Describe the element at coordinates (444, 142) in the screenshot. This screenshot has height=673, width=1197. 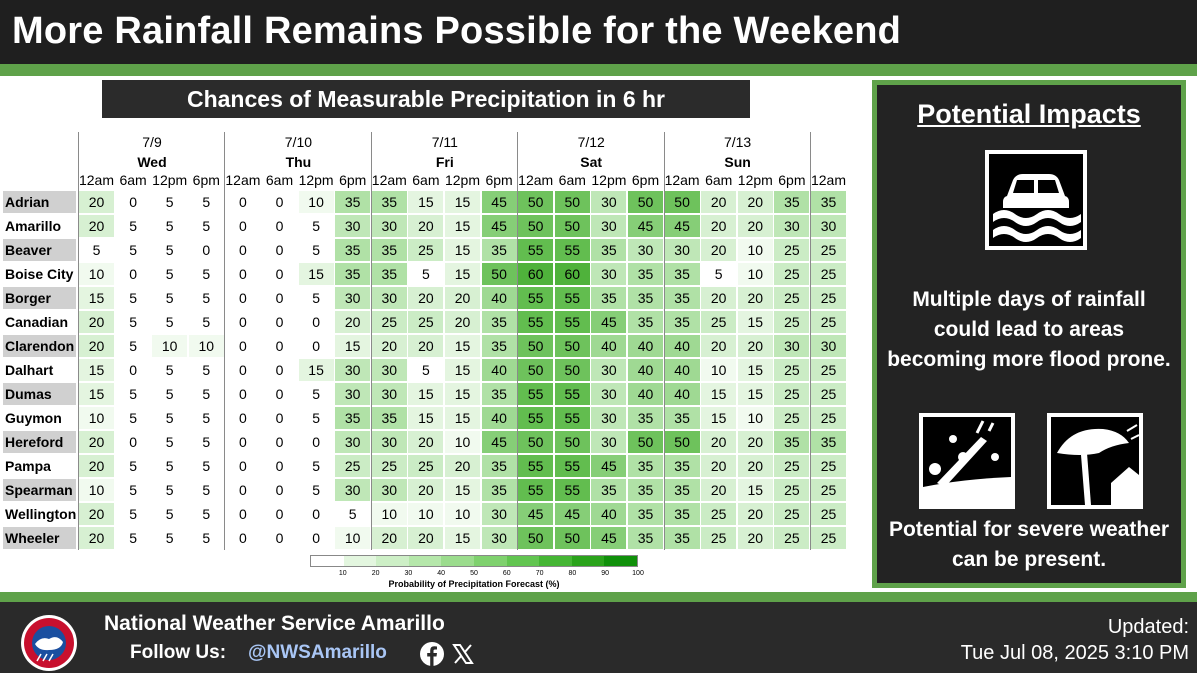
I see `day-date: 7/11` at that location.